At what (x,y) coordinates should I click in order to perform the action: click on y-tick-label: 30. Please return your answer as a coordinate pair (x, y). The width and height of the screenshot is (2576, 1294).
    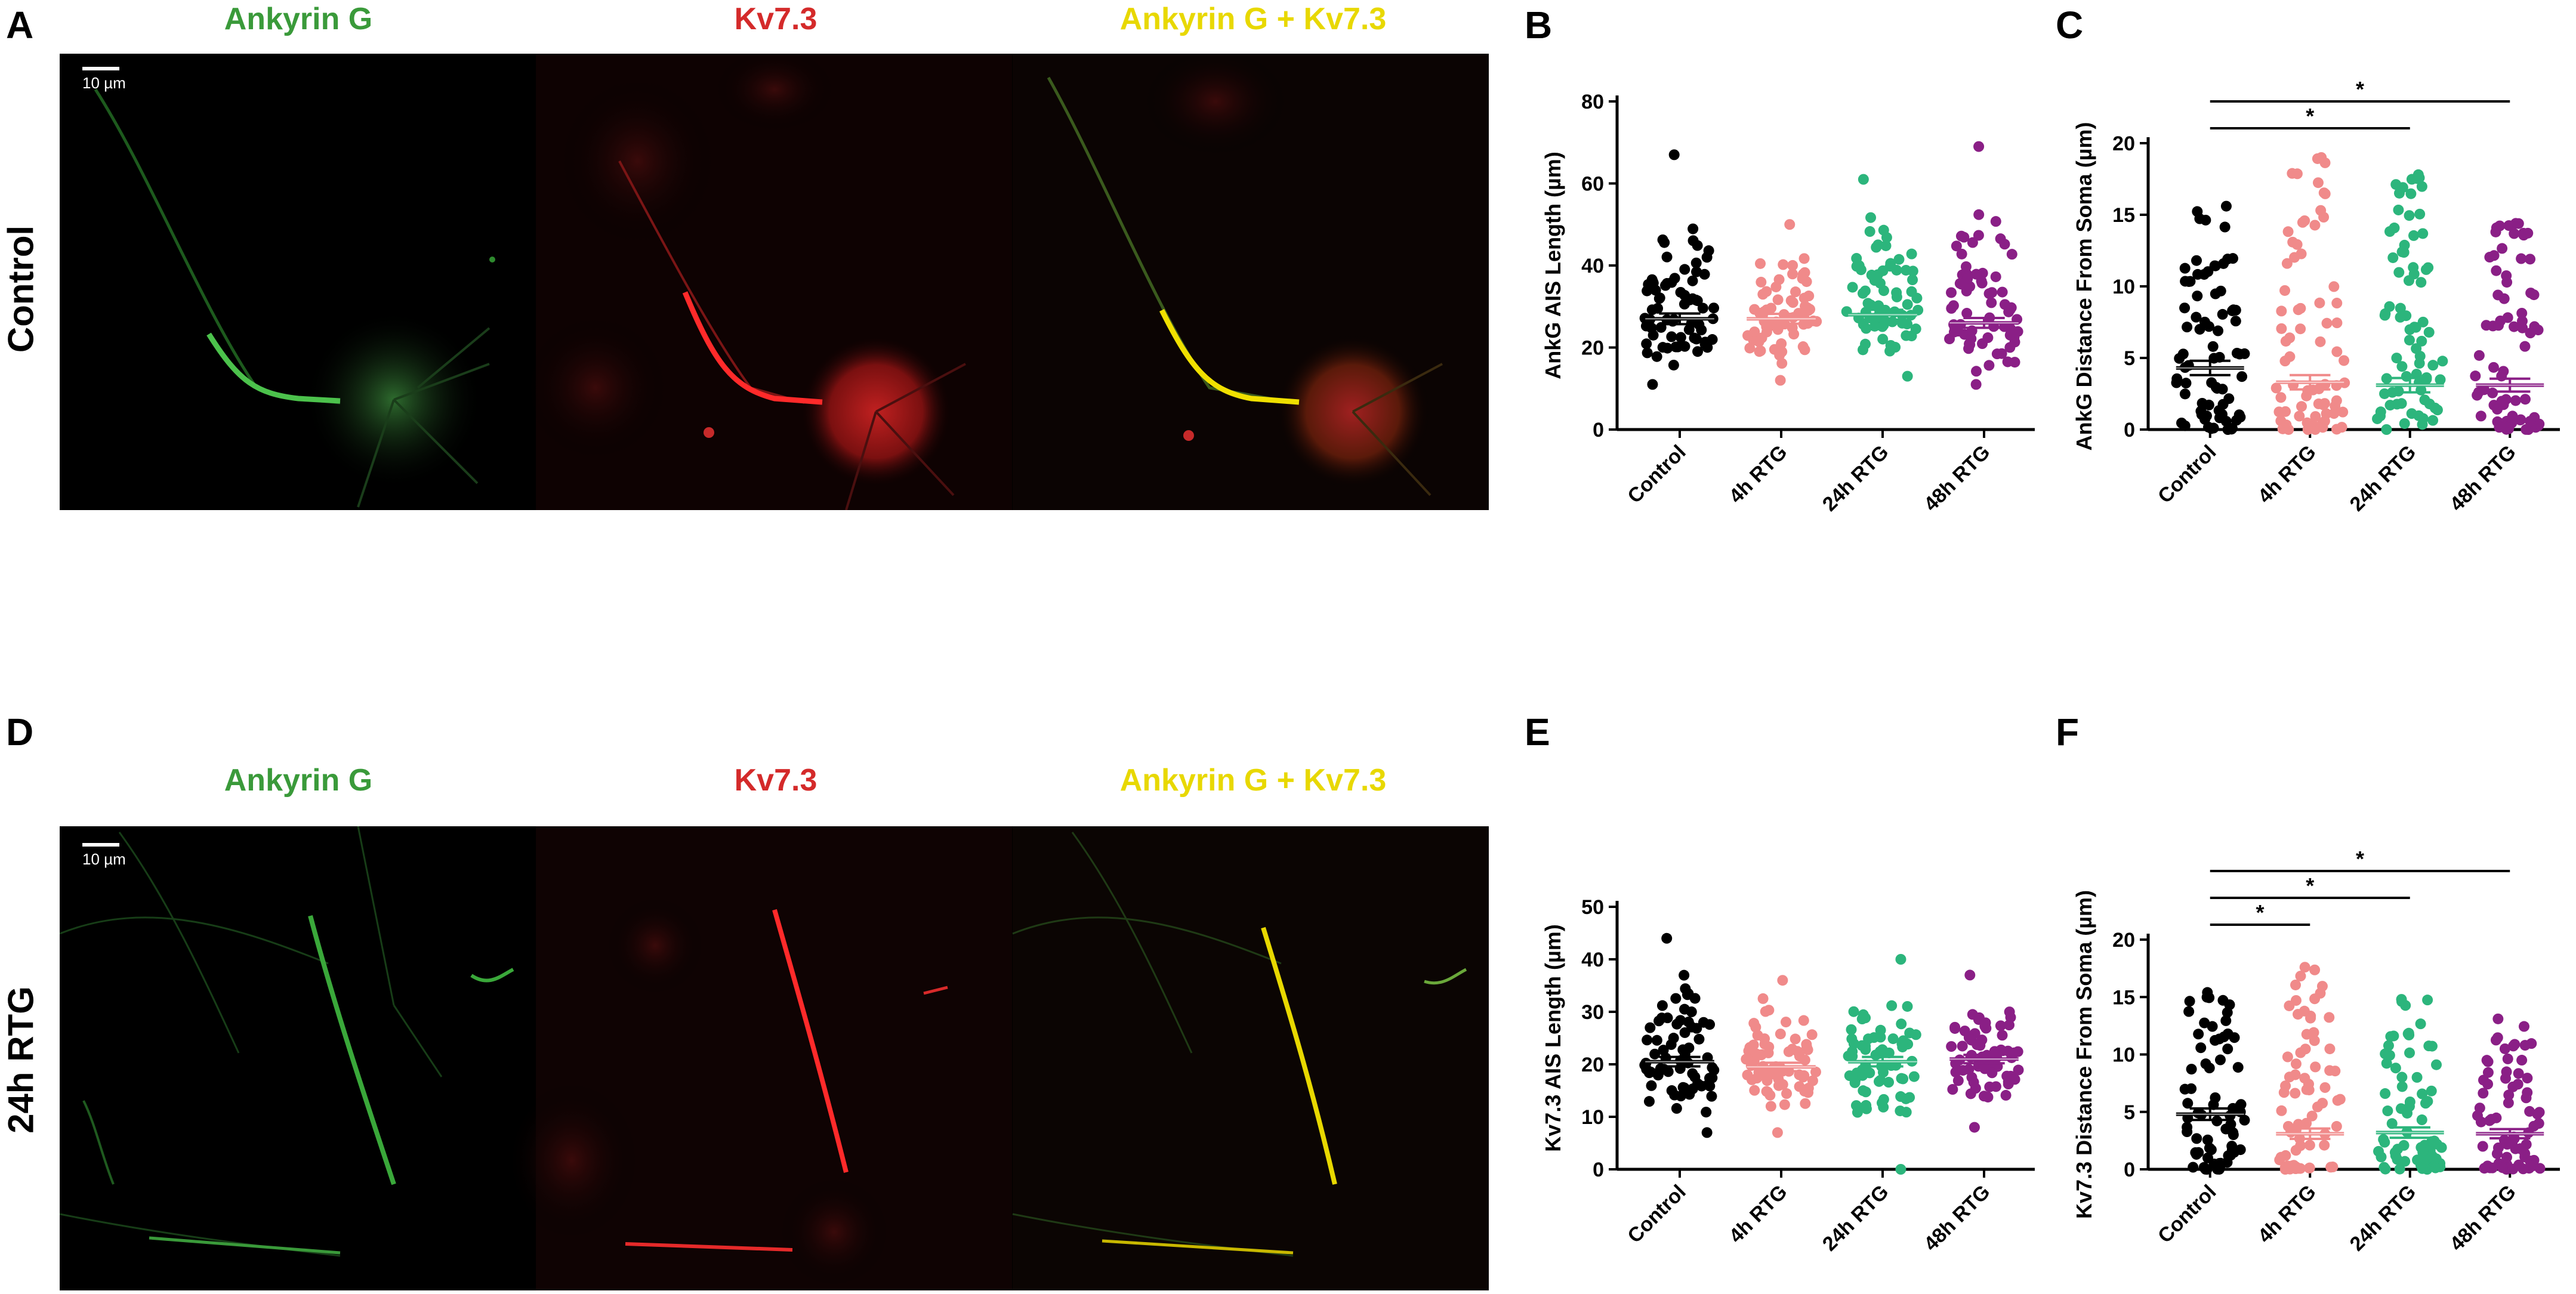
    Looking at the image, I should click on (1592, 1012).